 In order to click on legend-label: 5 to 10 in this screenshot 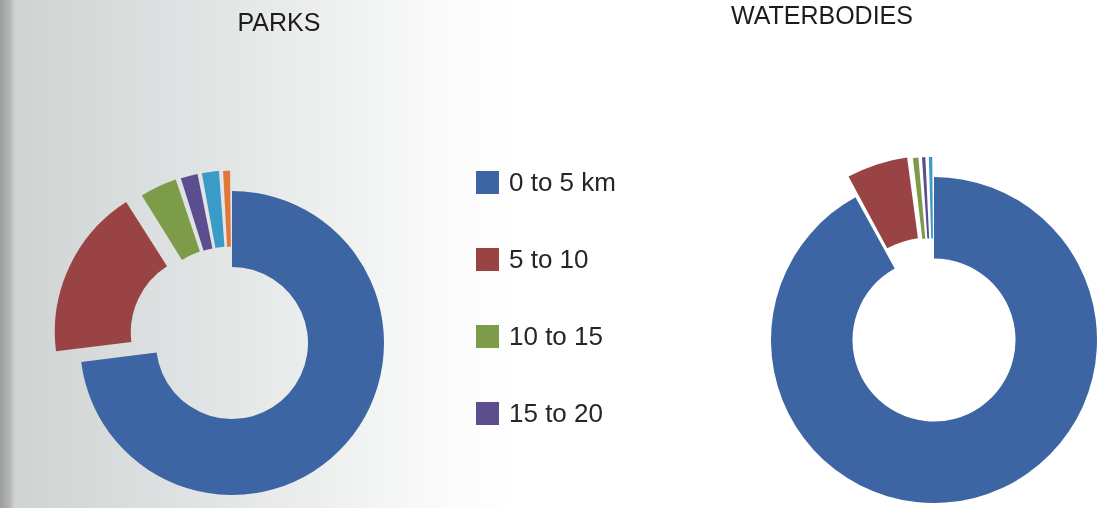, I will do `click(549, 259)`.